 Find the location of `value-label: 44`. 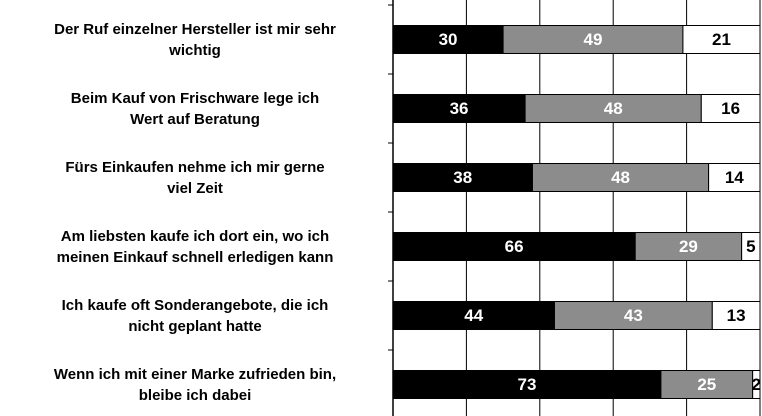

value-label: 44 is located at coordinates (473, 315).